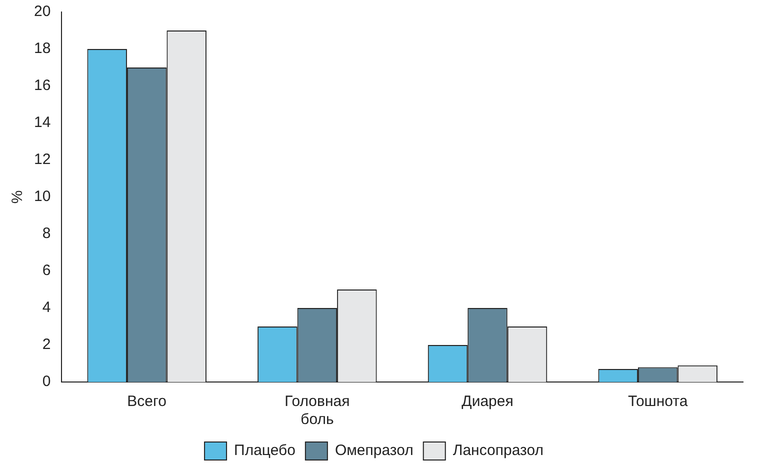 Image resolution: width=763 pixels, height=470 pixels. Describe the element at coordinates (46, 381) in the screenshot. I see `y-tick-label: 0` at that location.